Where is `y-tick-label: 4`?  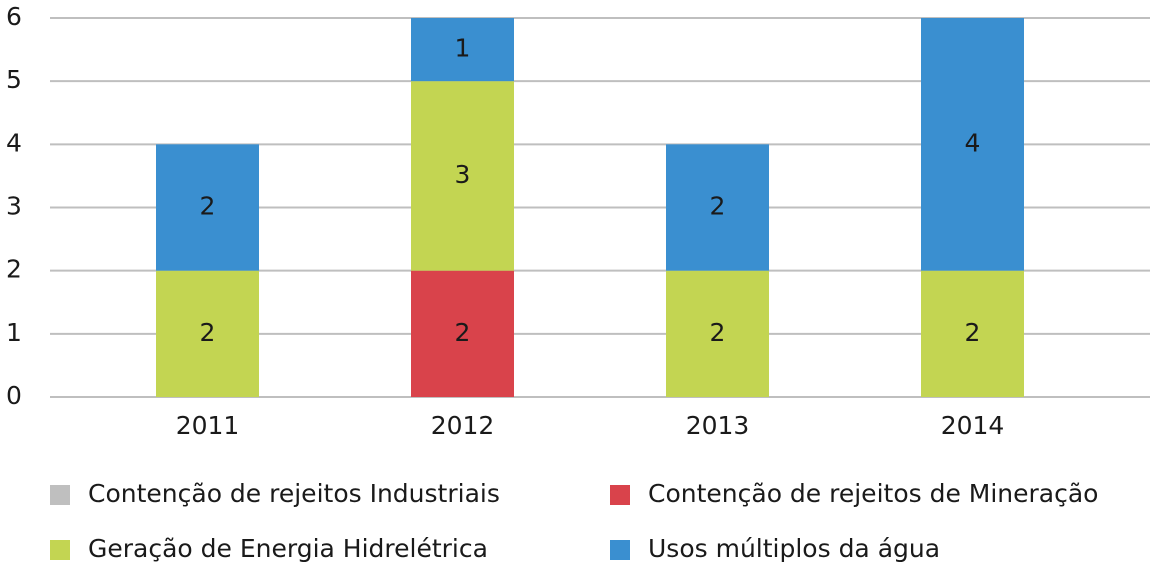 y-tick-label: 4 is located at coordinates (14, 142).